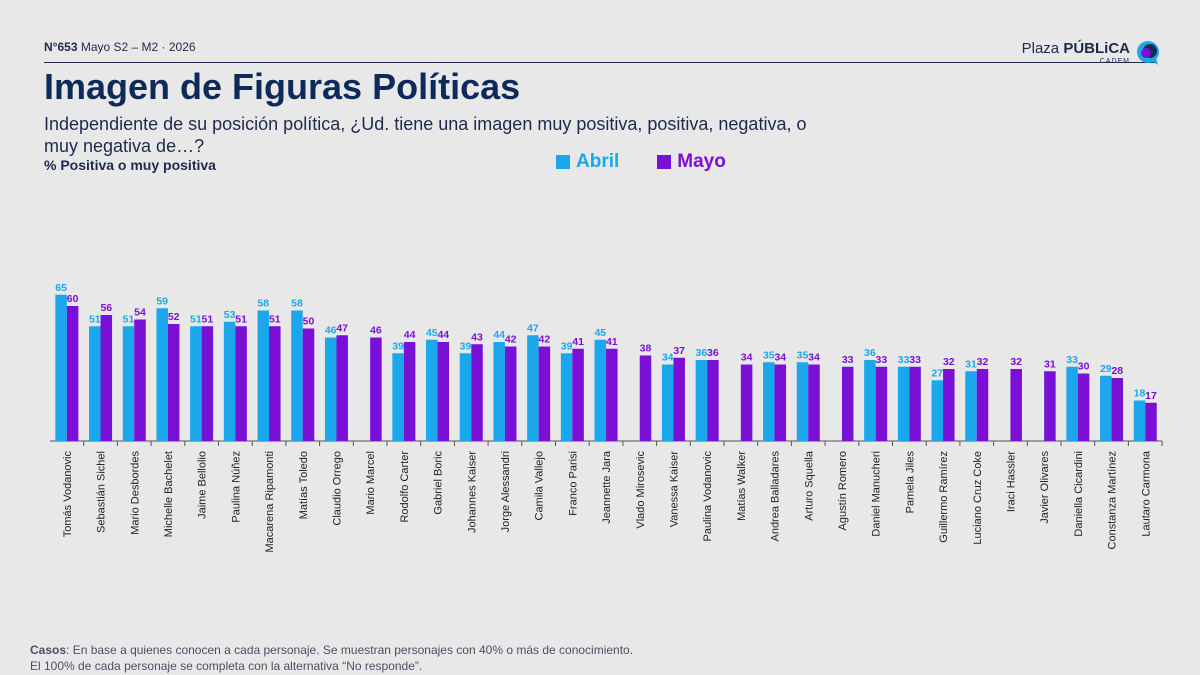 The width and height of the screenshot is (1200, 675). Describe the element at coordinates (533, 328) in the screenshot. I see `data-label-abril: 47` at that location.